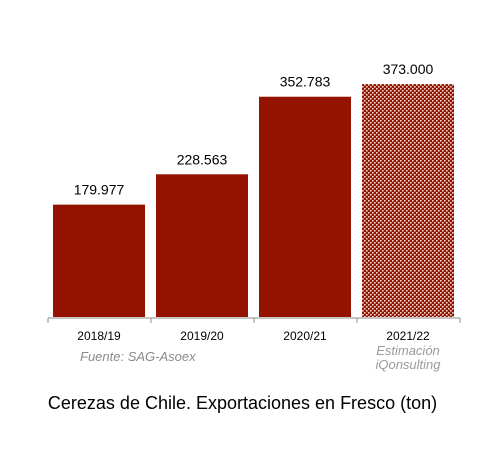  What do you see at coordinates (305, 336) in the screenshot?
I see `category-label: 2020/21` at bounding box center [305, 336].